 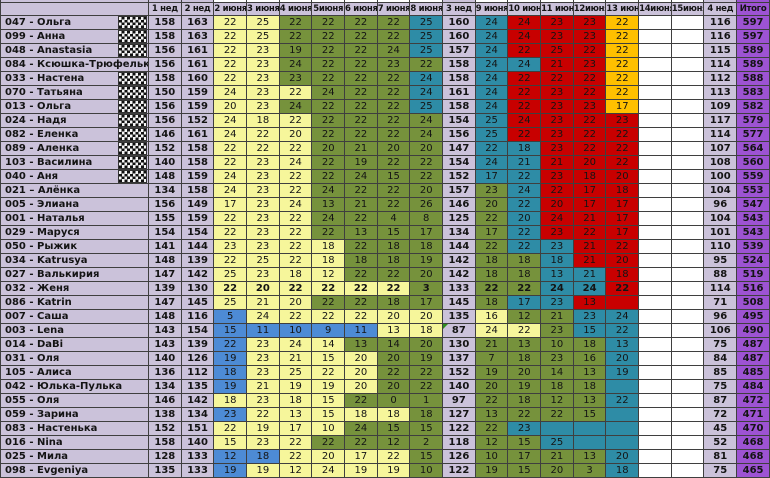 I want to click on column-header-15: 13 июня, so click(x=622, y=9).